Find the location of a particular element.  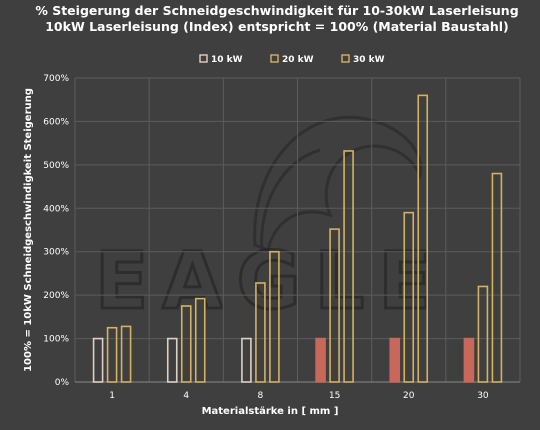

watermark-text: EAGLE is located at coordinates (270, 282).